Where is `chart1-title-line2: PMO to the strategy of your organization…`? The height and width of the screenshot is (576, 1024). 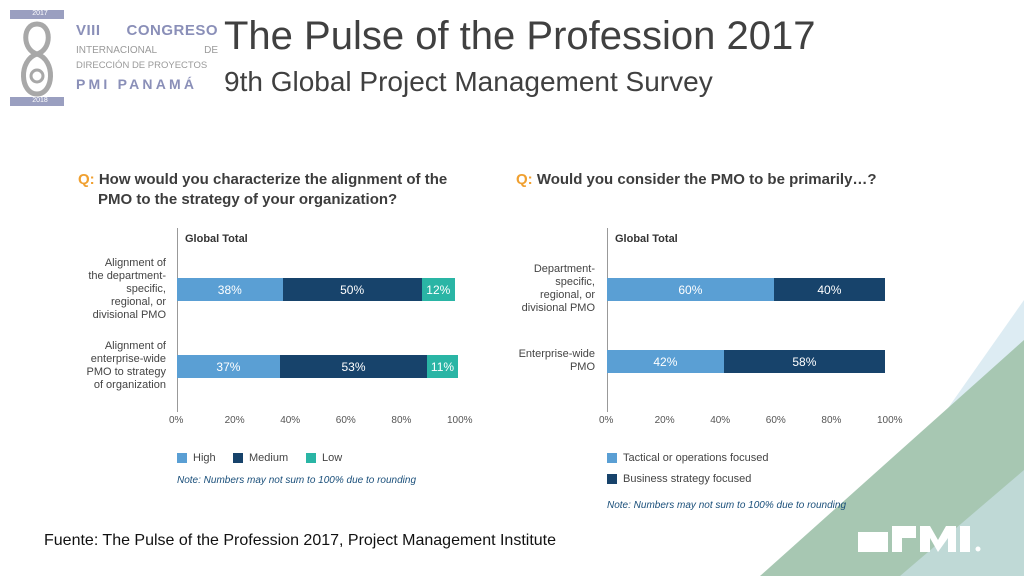
chart1-title-line2: PMO to the strategy of your organization… is located at coordinates (248, 199).